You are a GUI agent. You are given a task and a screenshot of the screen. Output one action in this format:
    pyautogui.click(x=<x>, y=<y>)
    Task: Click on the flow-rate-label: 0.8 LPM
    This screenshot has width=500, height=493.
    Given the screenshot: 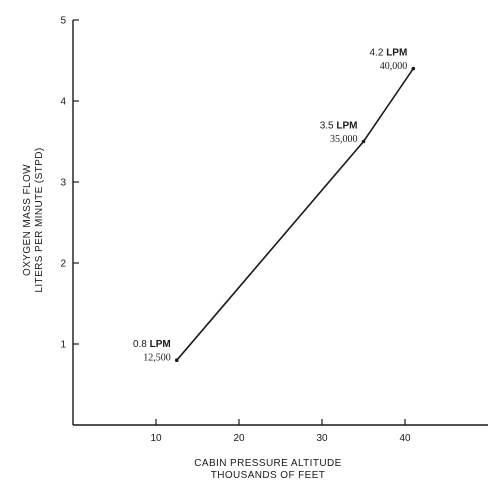 What is the action you would take?
    pyautogui.click(x=152, y=344)
    